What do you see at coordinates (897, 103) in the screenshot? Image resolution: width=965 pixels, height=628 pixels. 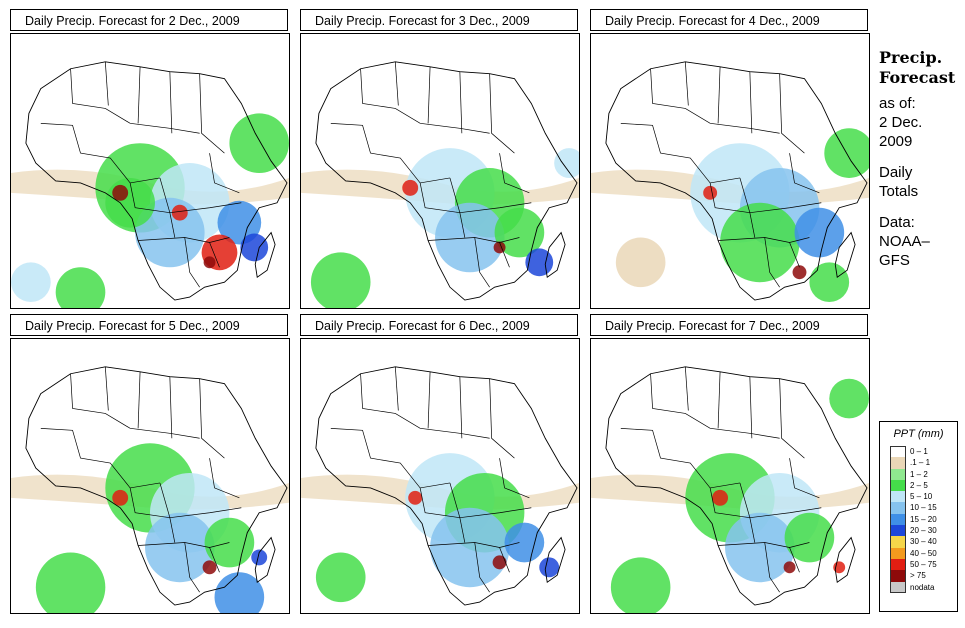 I see `asof-line1: as of:` at bounding box center [897, 103].